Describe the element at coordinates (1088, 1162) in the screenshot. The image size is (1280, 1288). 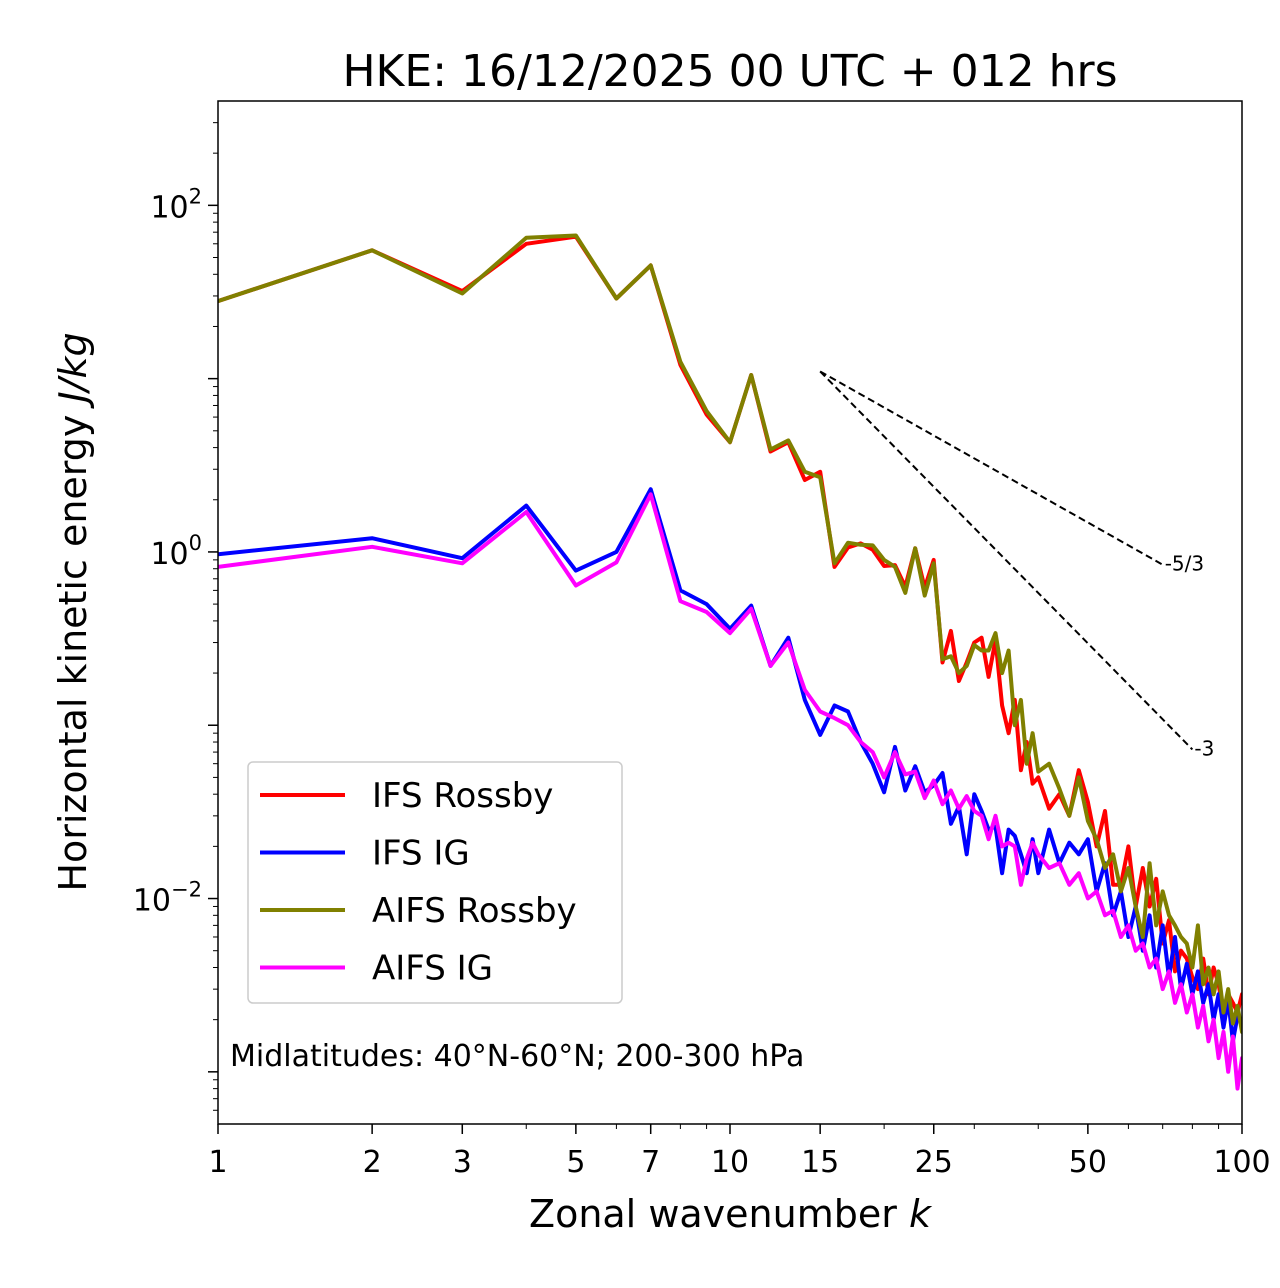
I see `x-tick-label: 50` at that location.